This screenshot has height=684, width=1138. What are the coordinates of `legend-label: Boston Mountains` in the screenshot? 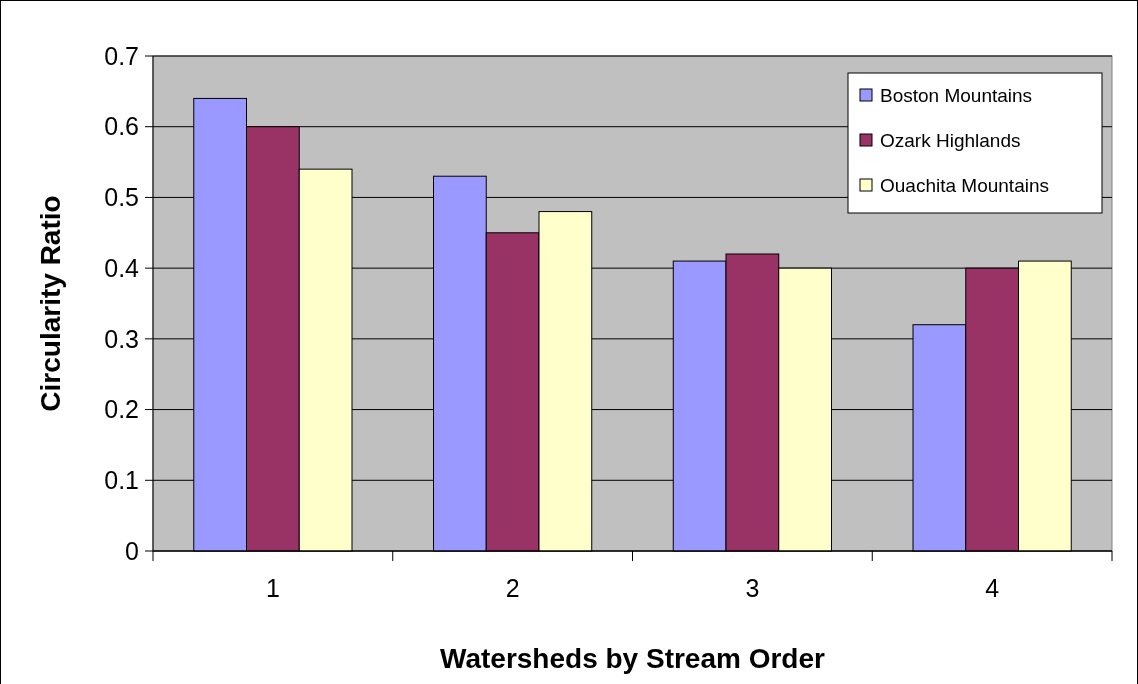 It's located at (956, 95).